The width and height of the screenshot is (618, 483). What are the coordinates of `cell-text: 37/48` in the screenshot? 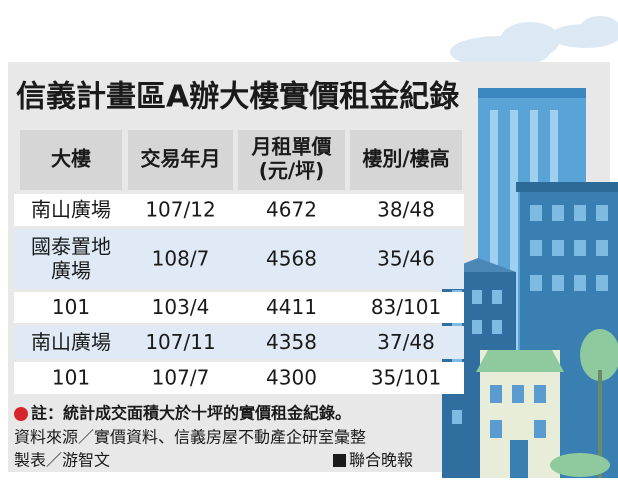 It's located at (406, 342).